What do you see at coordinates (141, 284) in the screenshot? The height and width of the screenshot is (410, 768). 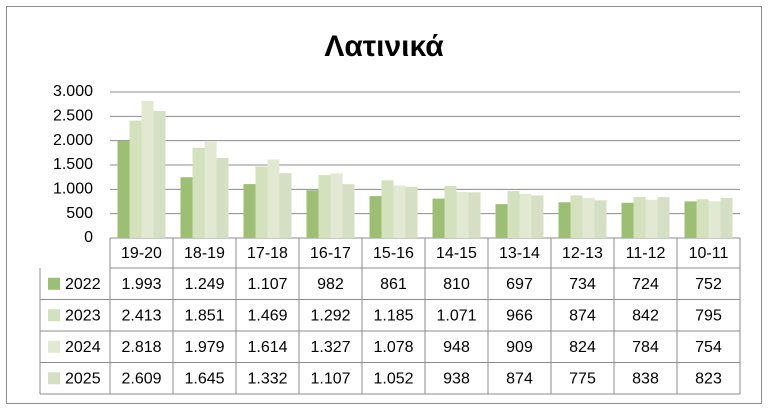 I see `table-value: 1.993` at bounding box center [141, 284].